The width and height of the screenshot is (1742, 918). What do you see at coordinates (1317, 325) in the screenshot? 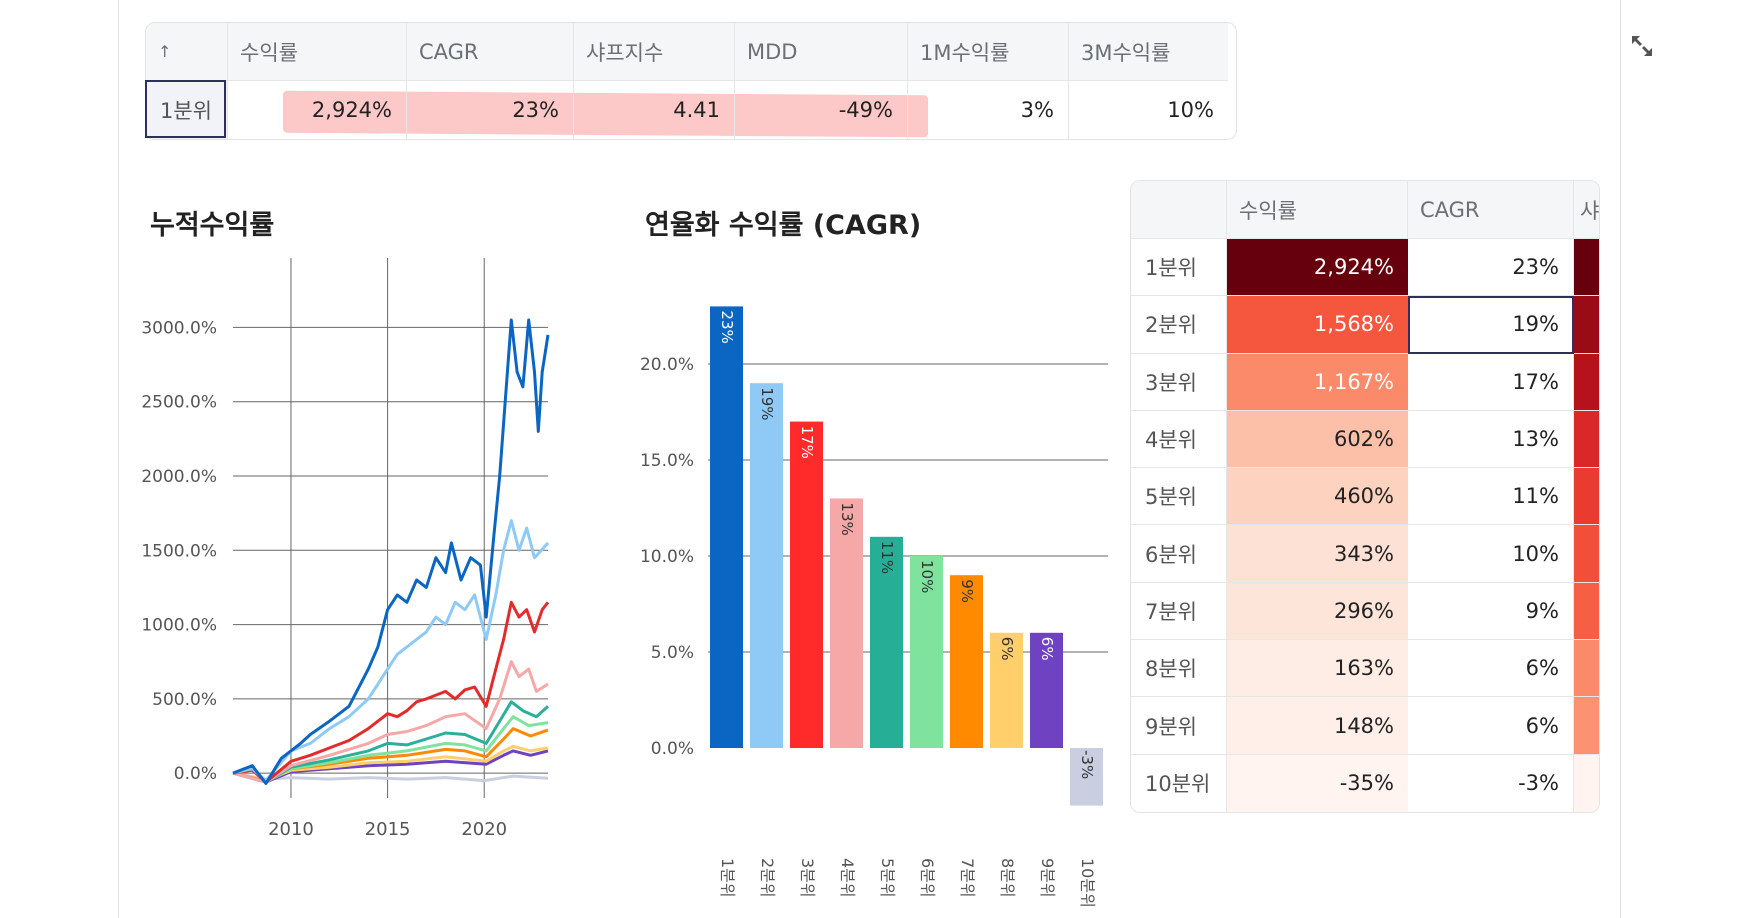
I see `return-cell: 1,568%` at bounding box center [1317, 325].